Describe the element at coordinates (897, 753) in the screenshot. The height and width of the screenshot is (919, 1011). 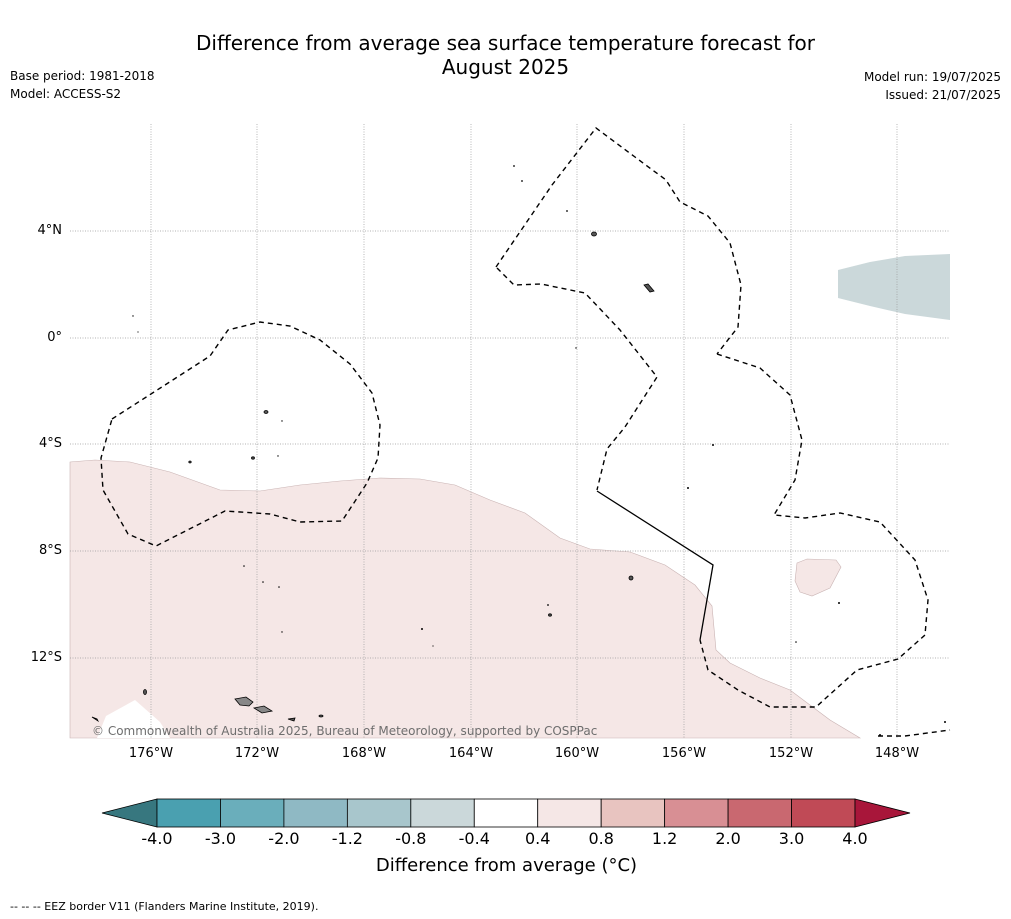
I see `lon-label-148w: 148°W` at that location.